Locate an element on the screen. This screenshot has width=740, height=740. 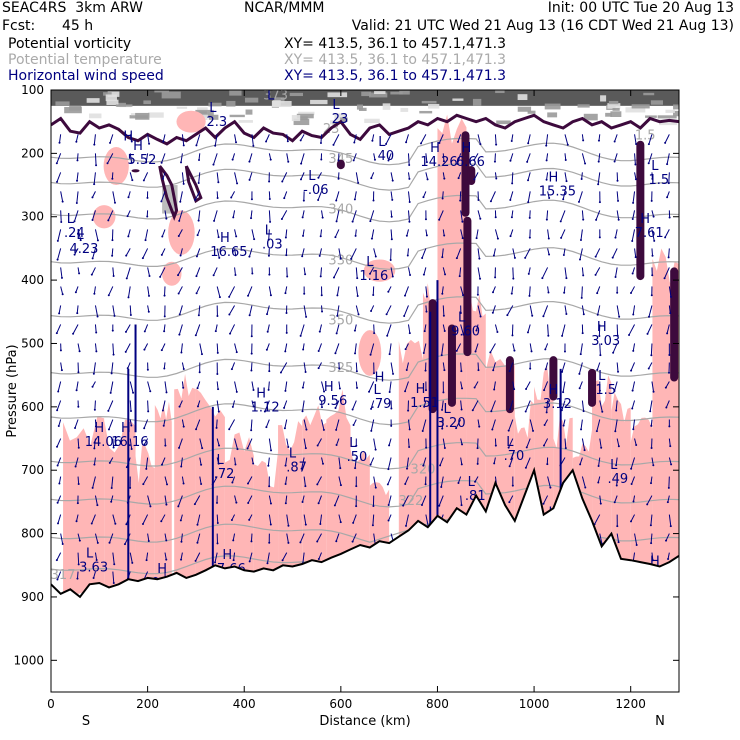
extremum-h: H16.16 is located at coordinates (129, 435).